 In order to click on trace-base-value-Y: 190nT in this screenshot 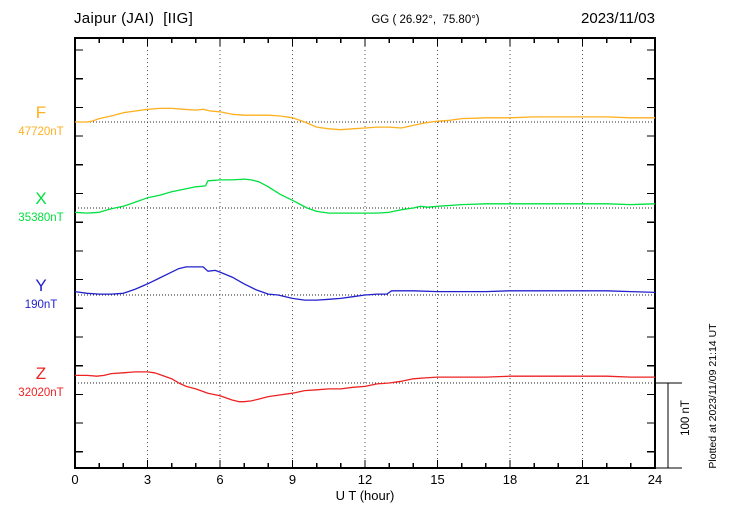, I will do `click(41, 305)`.